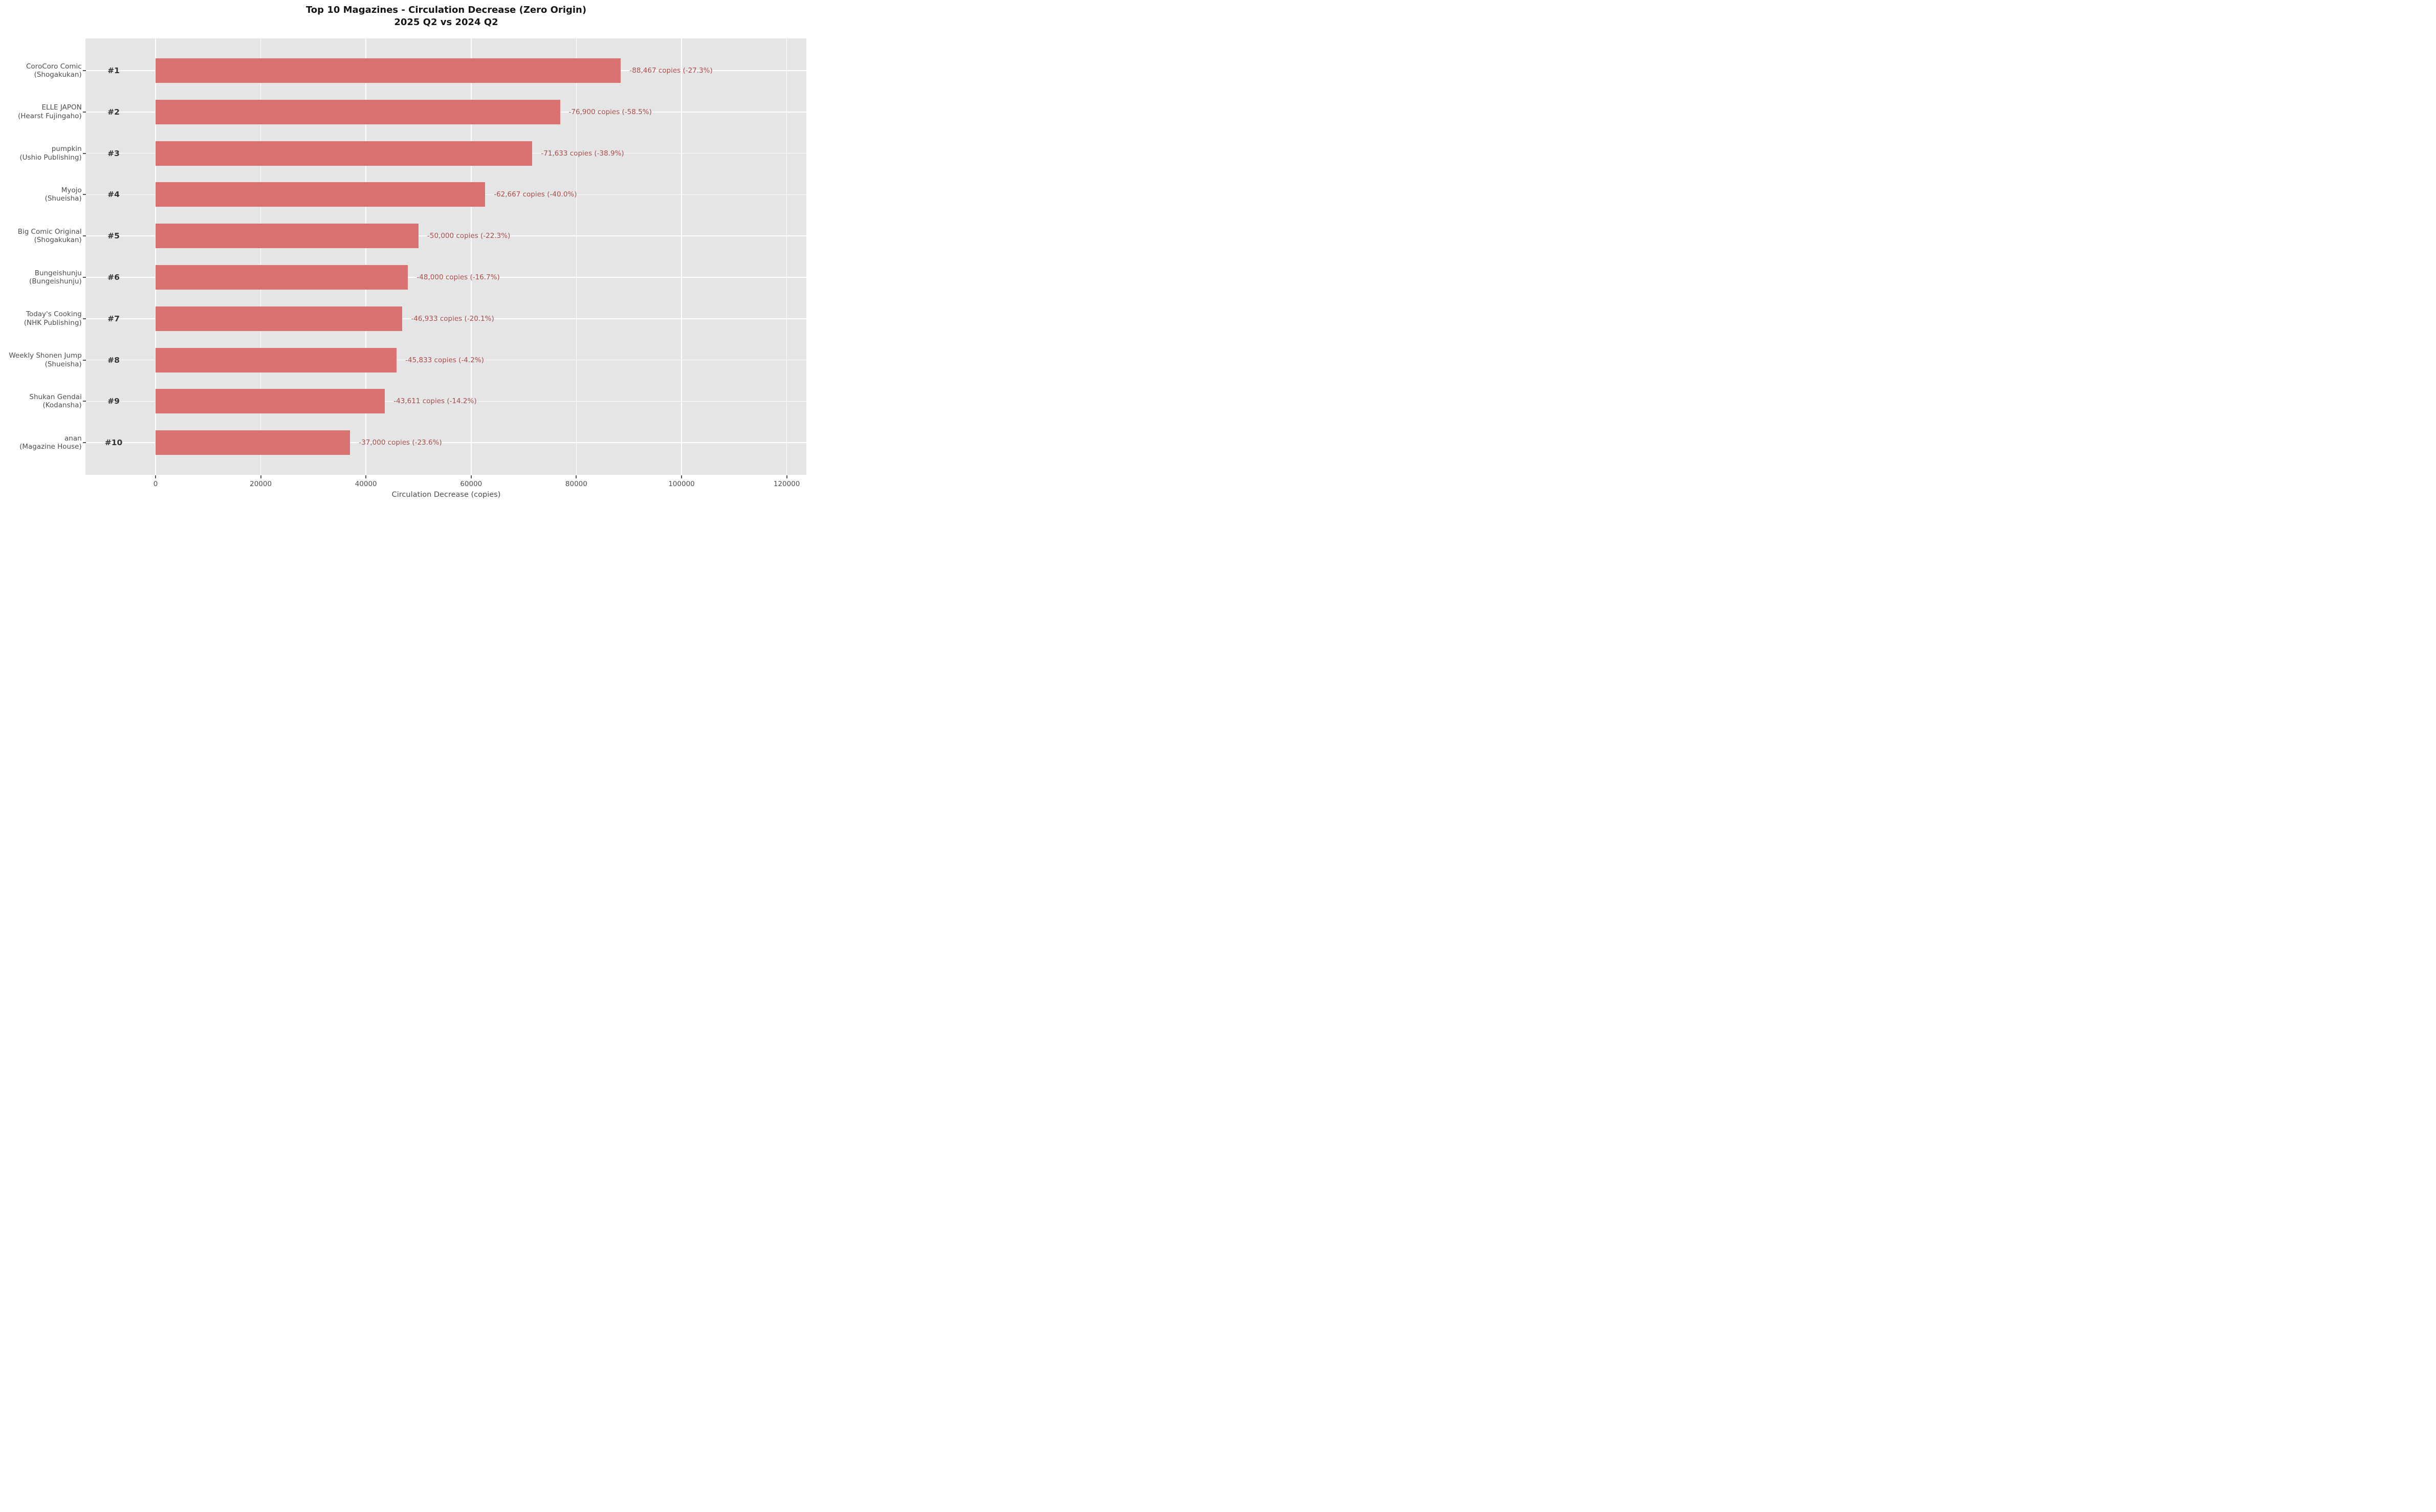  Describe the element at coordinates (45, 356) in the screenshot. I see `y-label-magazine: Weekly Shonen Jump` at that location.